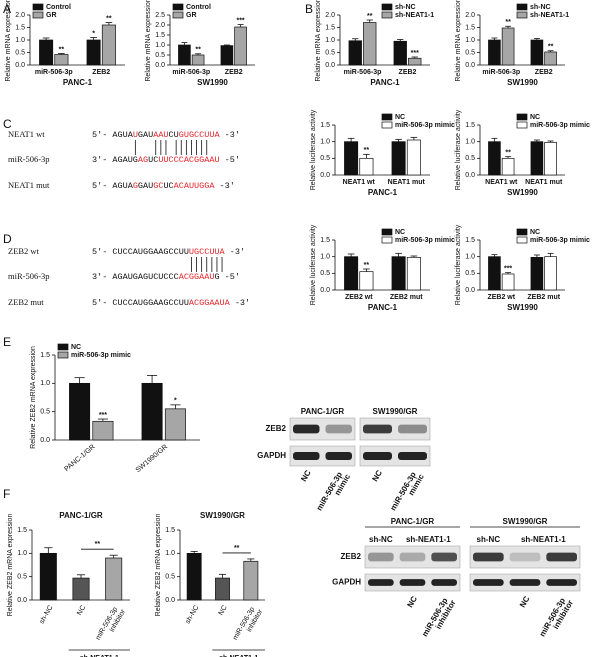  What do you see at coordinates (222, 515) in the screenshot?
I see `chart-title: SW1990/GR` at bounding box center [222, 515].